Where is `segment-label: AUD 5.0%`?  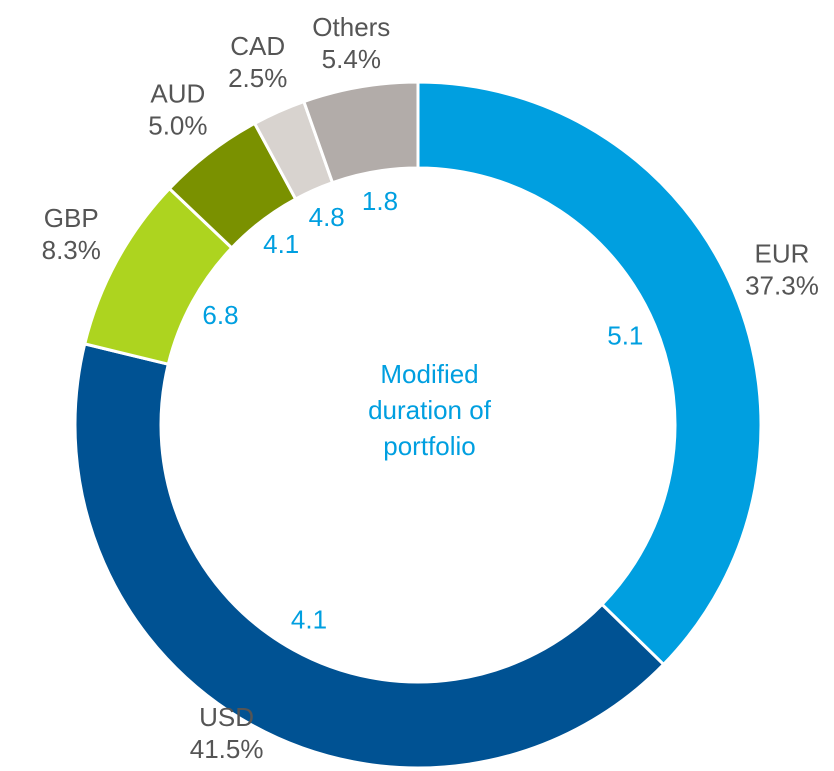
segment-label: AUD 5.0% is located at coordinates (177, 109).